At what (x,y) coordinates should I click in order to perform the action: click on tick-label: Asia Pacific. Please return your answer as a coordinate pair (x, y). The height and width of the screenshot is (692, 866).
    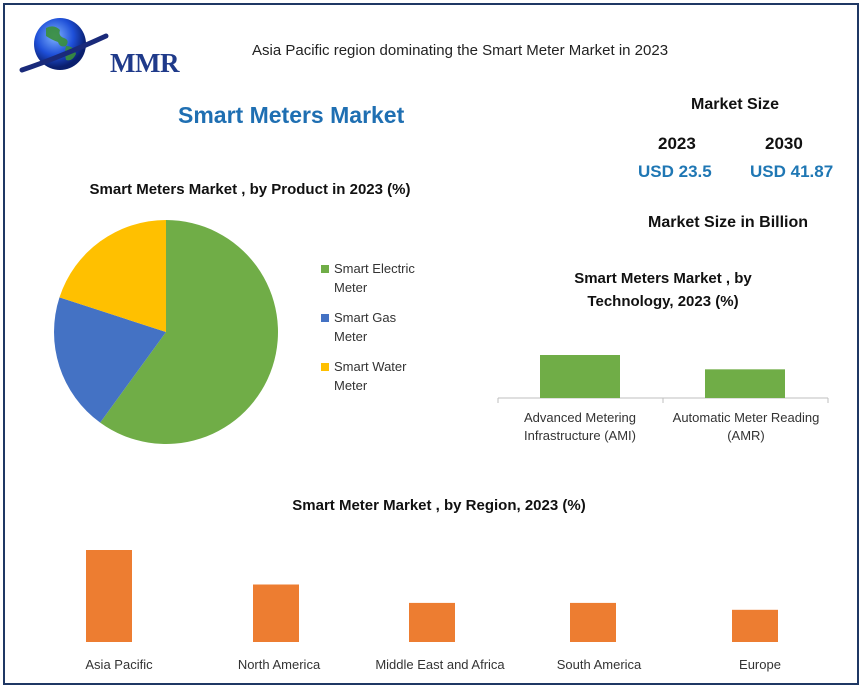
    Looking at the image, I should click on (119, 664).